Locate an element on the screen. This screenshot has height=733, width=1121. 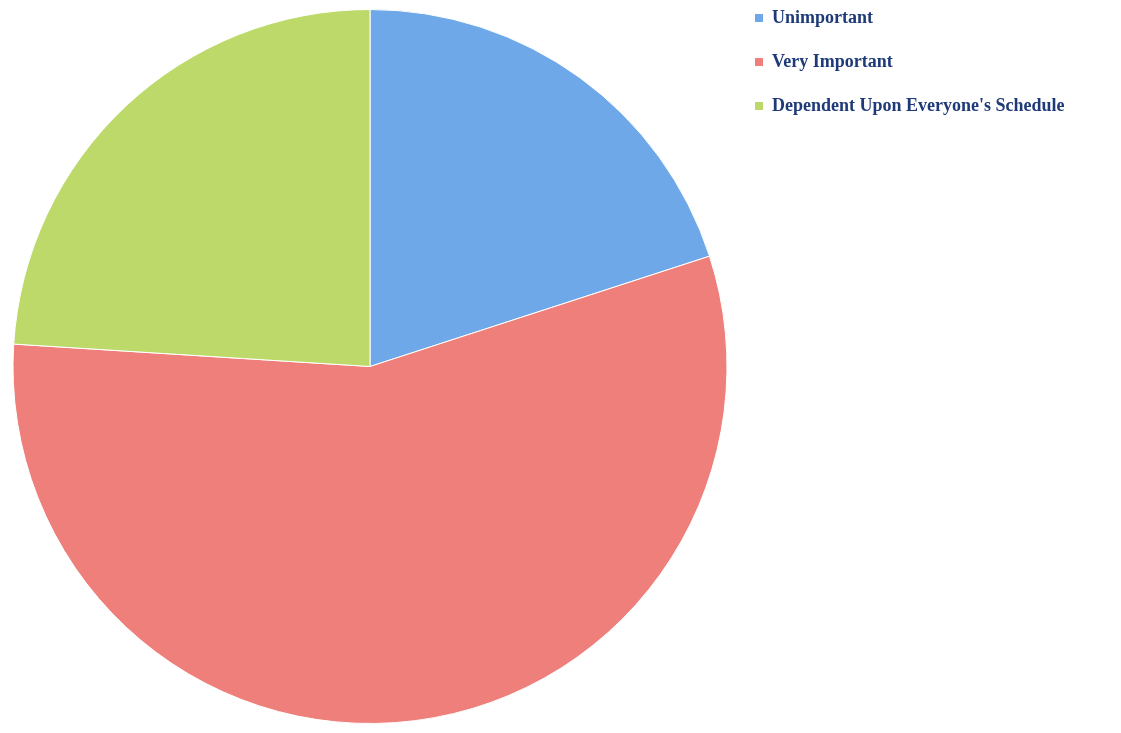
legend-label: Dependent Upon Everyone's Schedule is located at coordinates (918, 105).